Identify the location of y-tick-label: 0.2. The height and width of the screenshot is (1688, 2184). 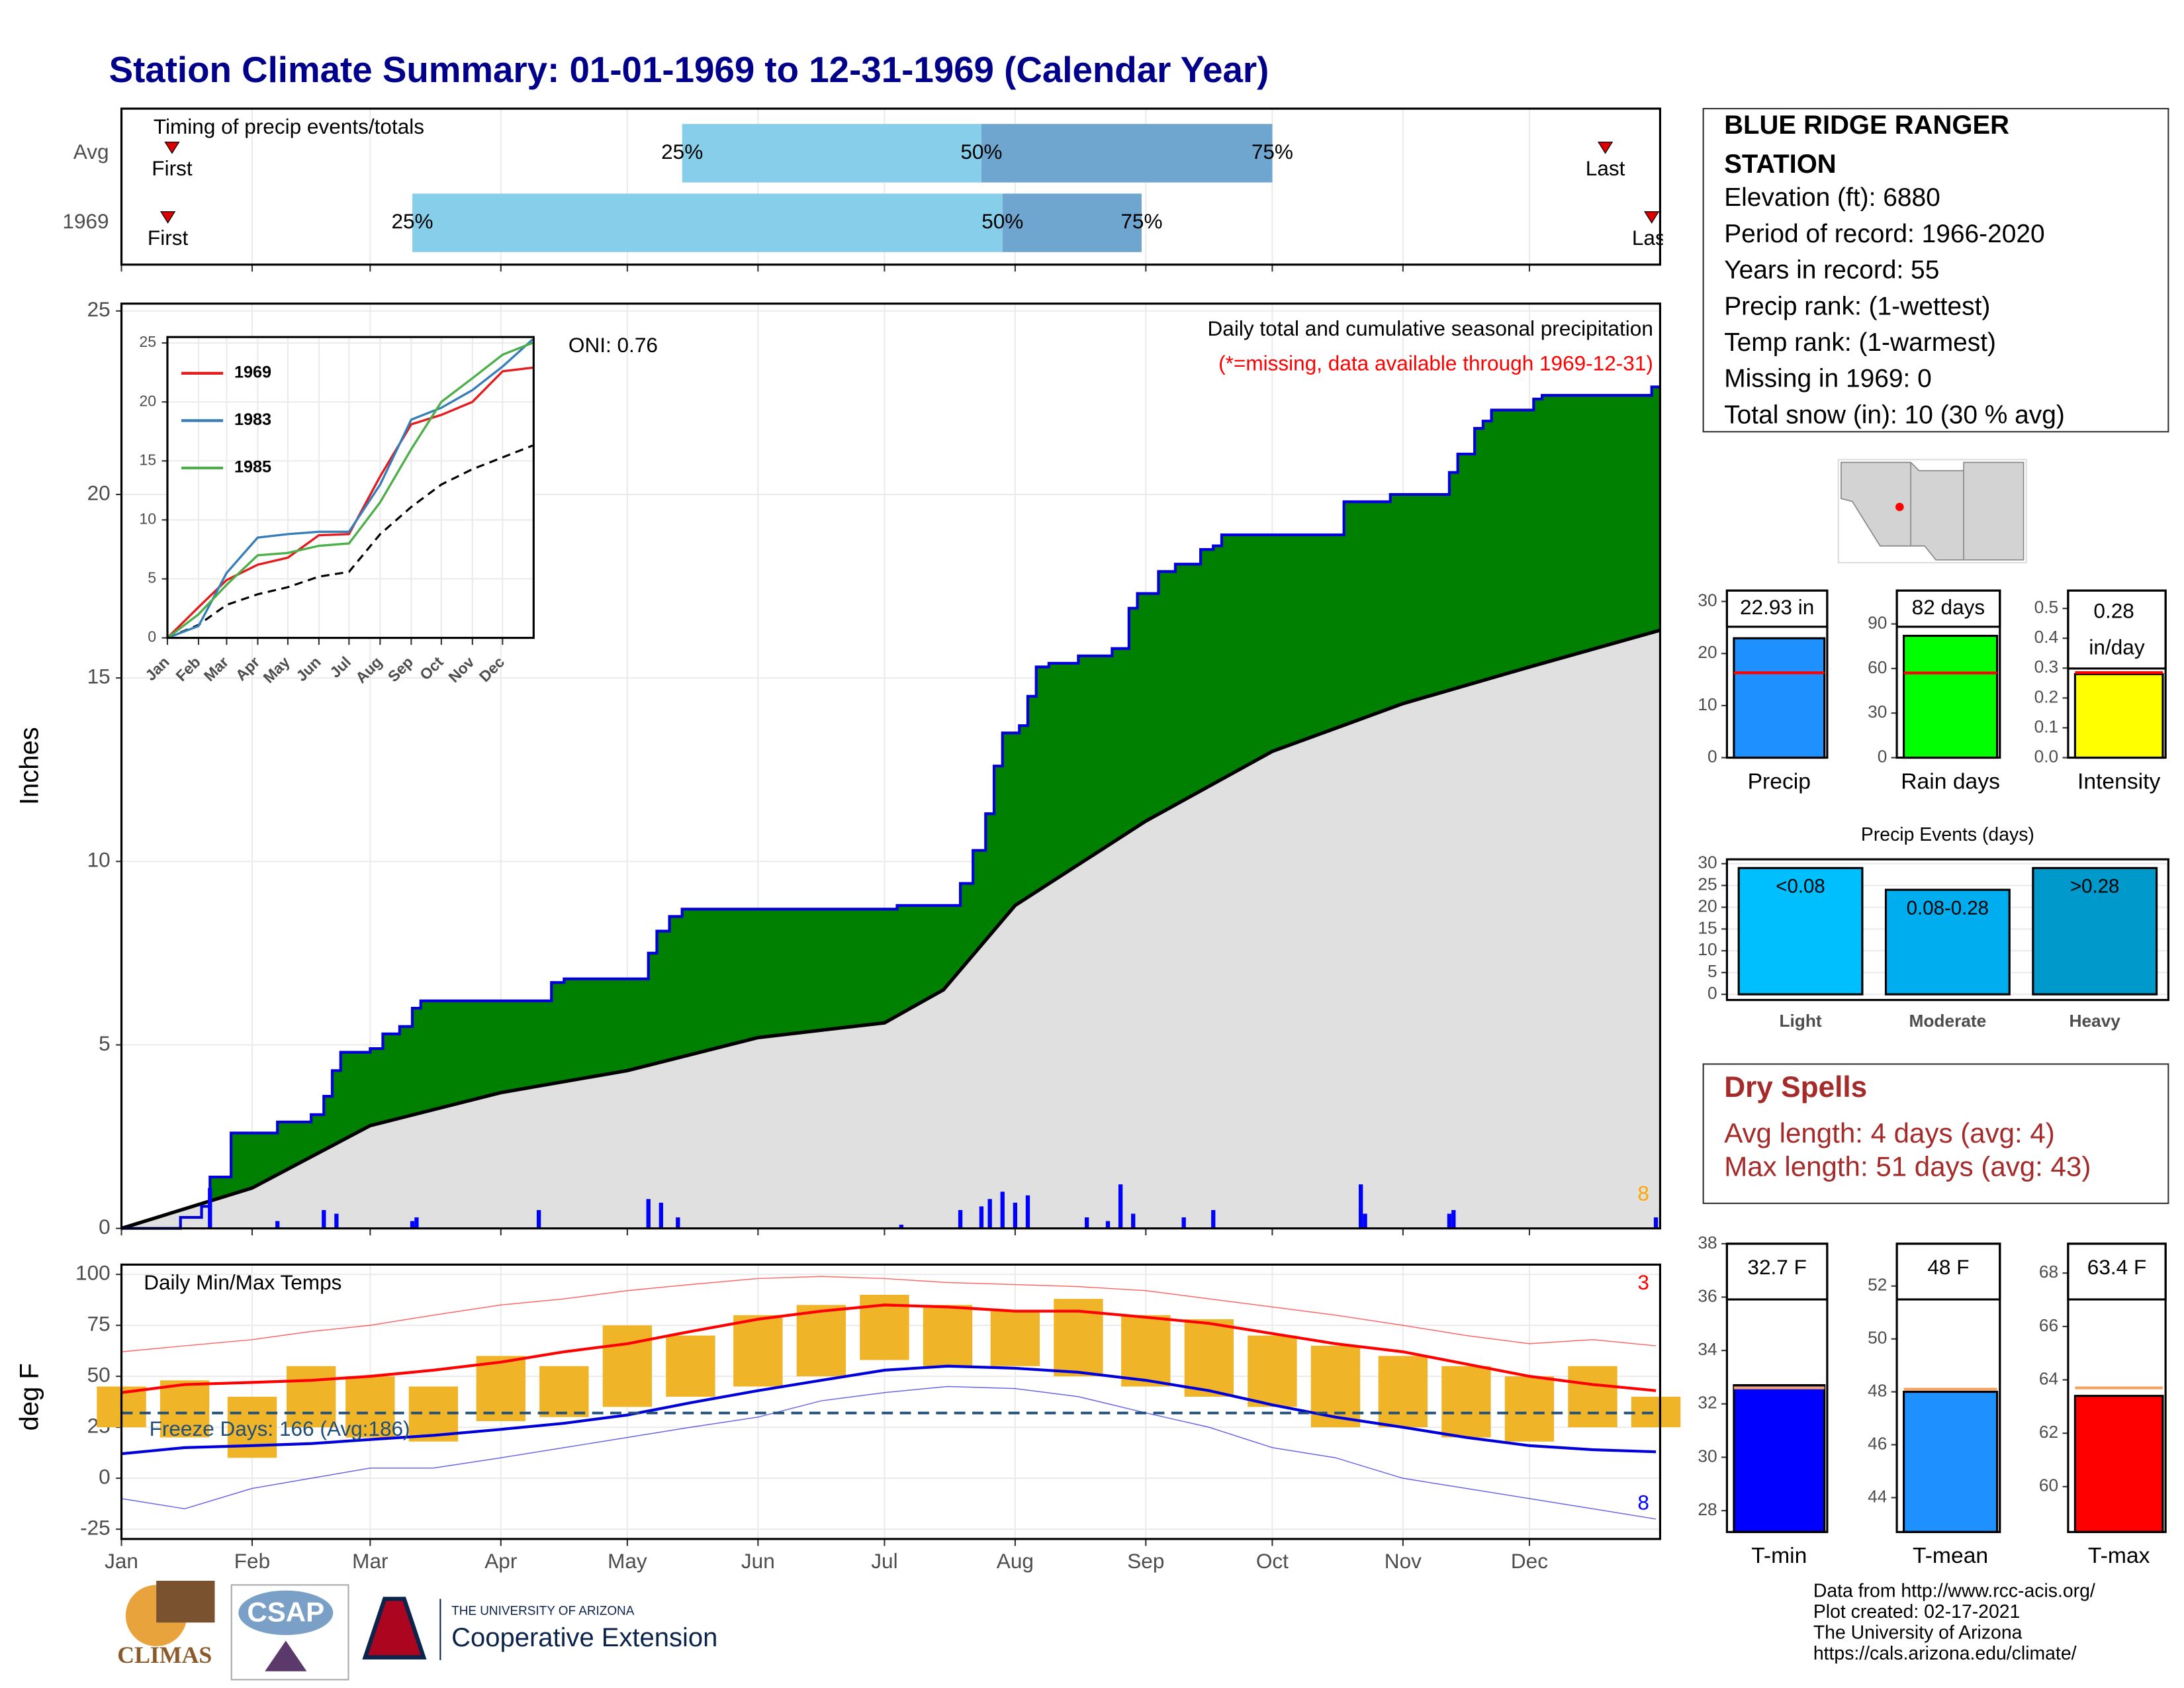
(2046, 696).